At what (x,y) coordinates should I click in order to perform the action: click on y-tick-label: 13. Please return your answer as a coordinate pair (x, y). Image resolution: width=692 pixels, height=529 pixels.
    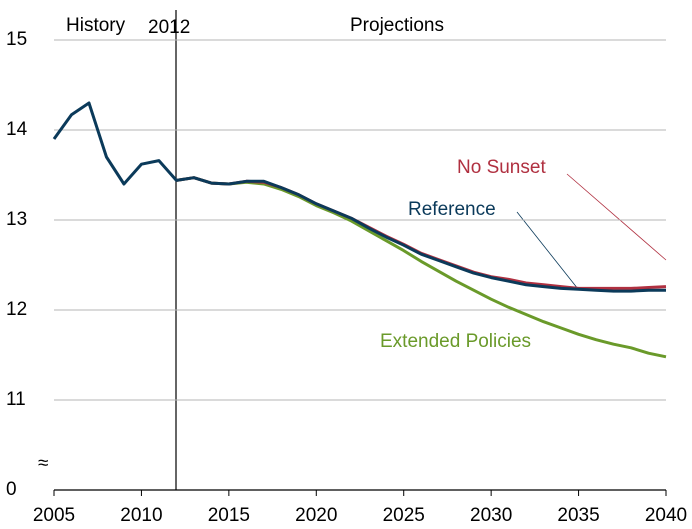
    Looking at the image, I should click on (16, 219).